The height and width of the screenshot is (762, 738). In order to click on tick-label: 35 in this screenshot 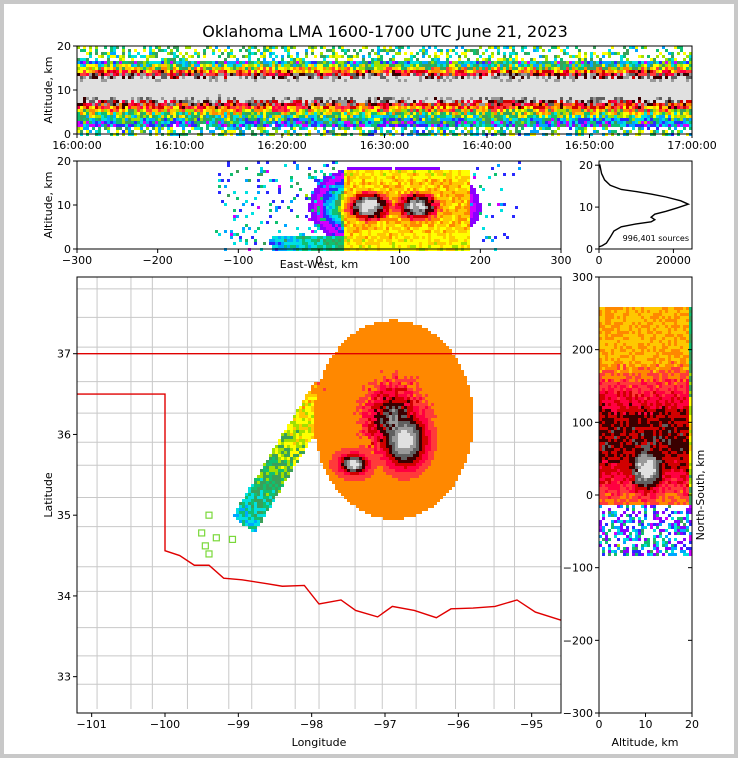, I will do `click(64, 515)`.